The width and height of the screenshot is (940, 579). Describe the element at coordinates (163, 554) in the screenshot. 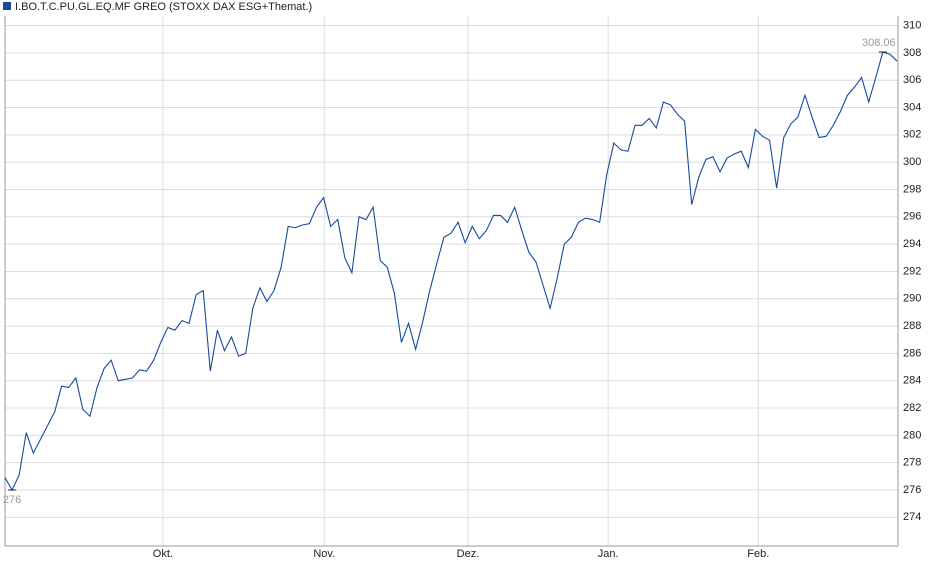

I see `x-tick-label: Okt.` at that location.